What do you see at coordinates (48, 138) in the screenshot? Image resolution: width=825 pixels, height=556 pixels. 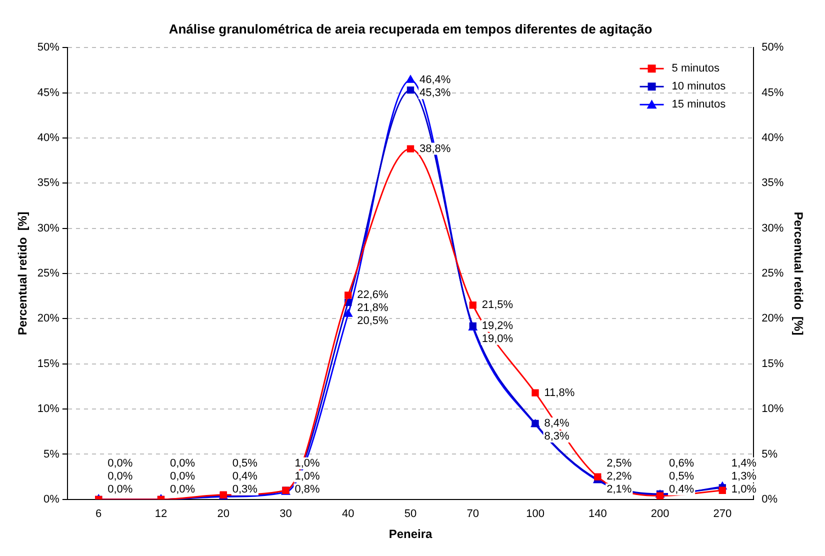 I see `y-tick-label: 40%` at bounding box center [48, 138].